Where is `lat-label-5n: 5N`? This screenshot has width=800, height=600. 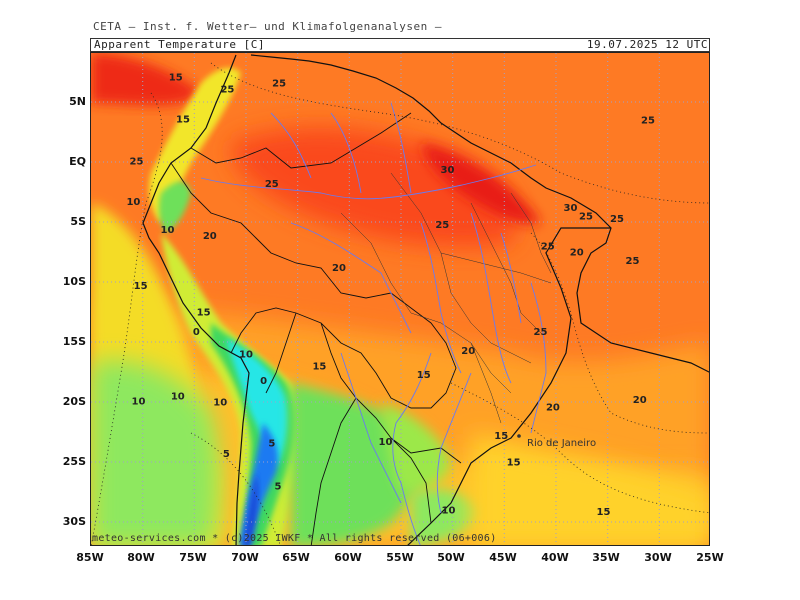 lat-label-5n: 5N is located at coordinates (77, 101).